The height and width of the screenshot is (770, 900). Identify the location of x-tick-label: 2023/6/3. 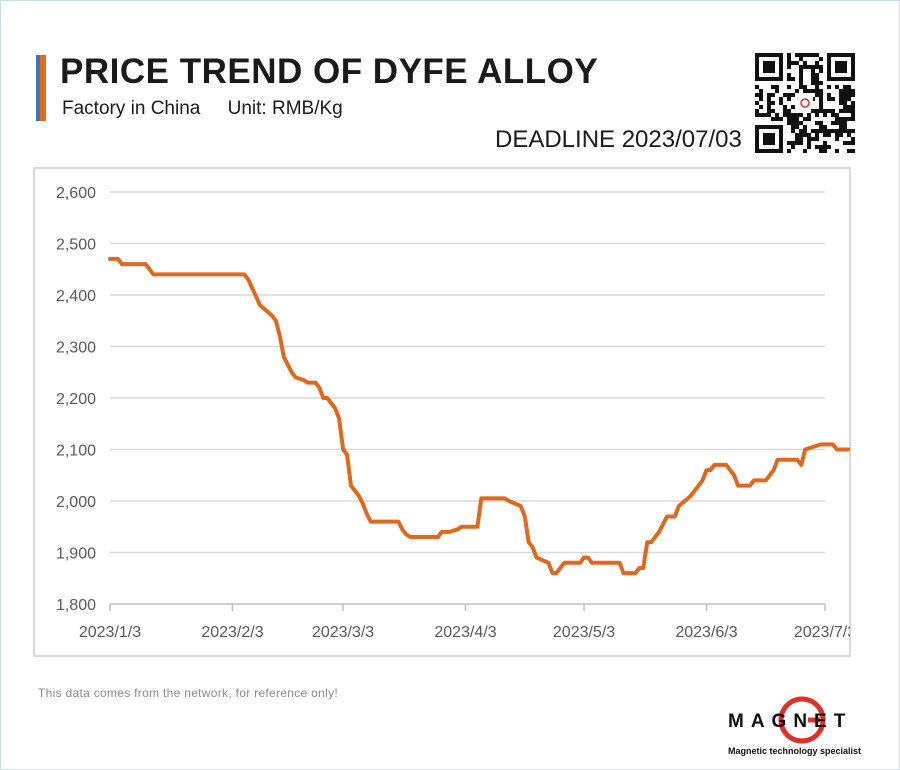
(706, 632).